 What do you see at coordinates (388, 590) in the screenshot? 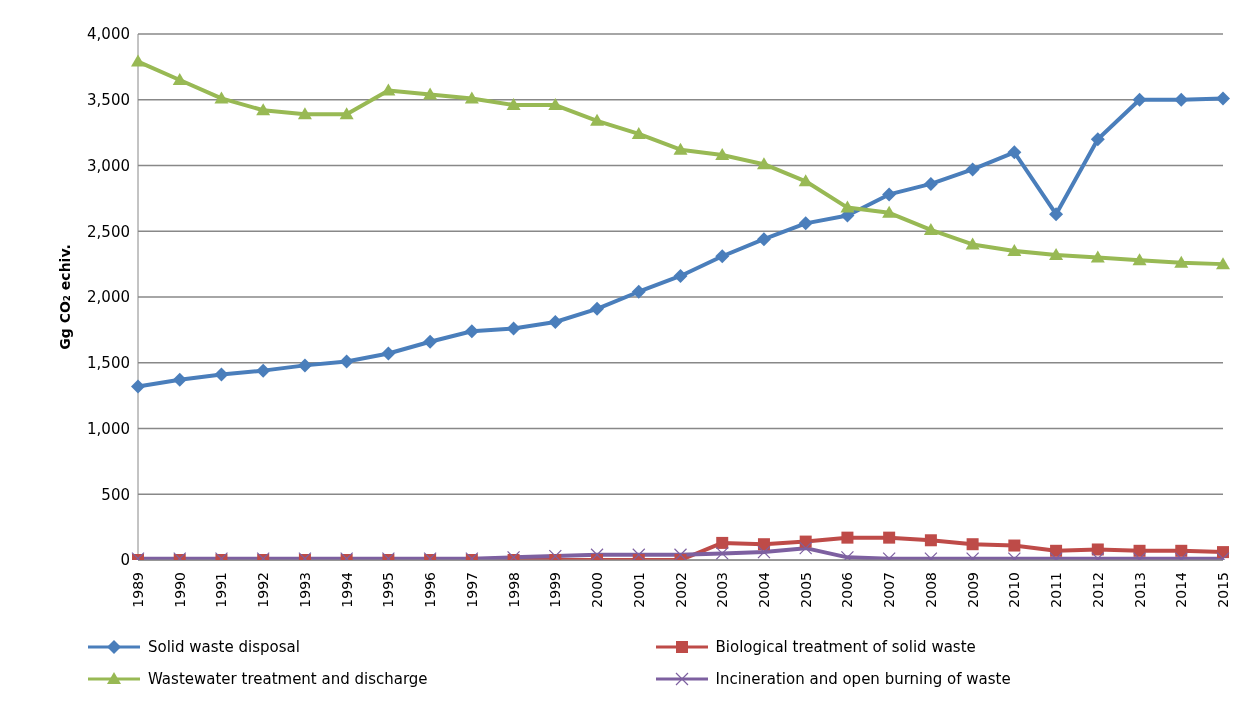
I see `x-tick-label: 1995` at bounding box center [388, 590].